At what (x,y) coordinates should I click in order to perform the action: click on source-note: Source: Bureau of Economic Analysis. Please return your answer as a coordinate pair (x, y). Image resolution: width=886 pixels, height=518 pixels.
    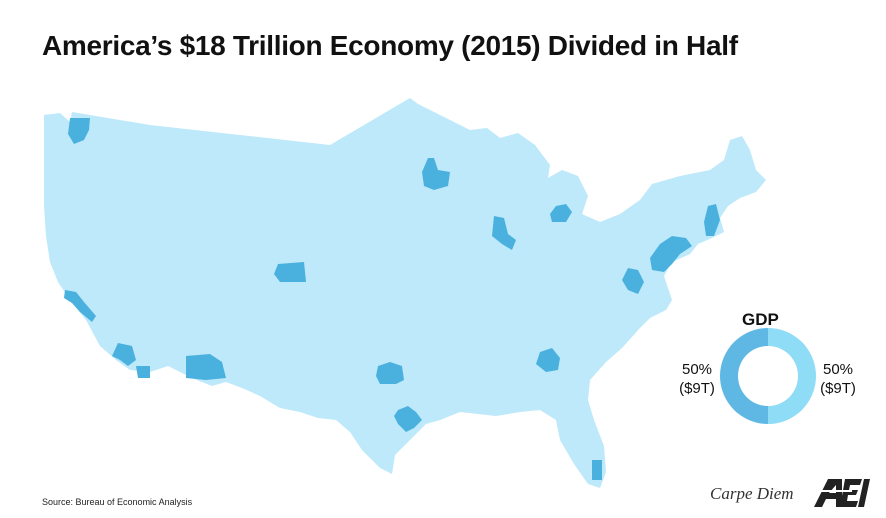
    Looking at the image, I should click on (117, 502).